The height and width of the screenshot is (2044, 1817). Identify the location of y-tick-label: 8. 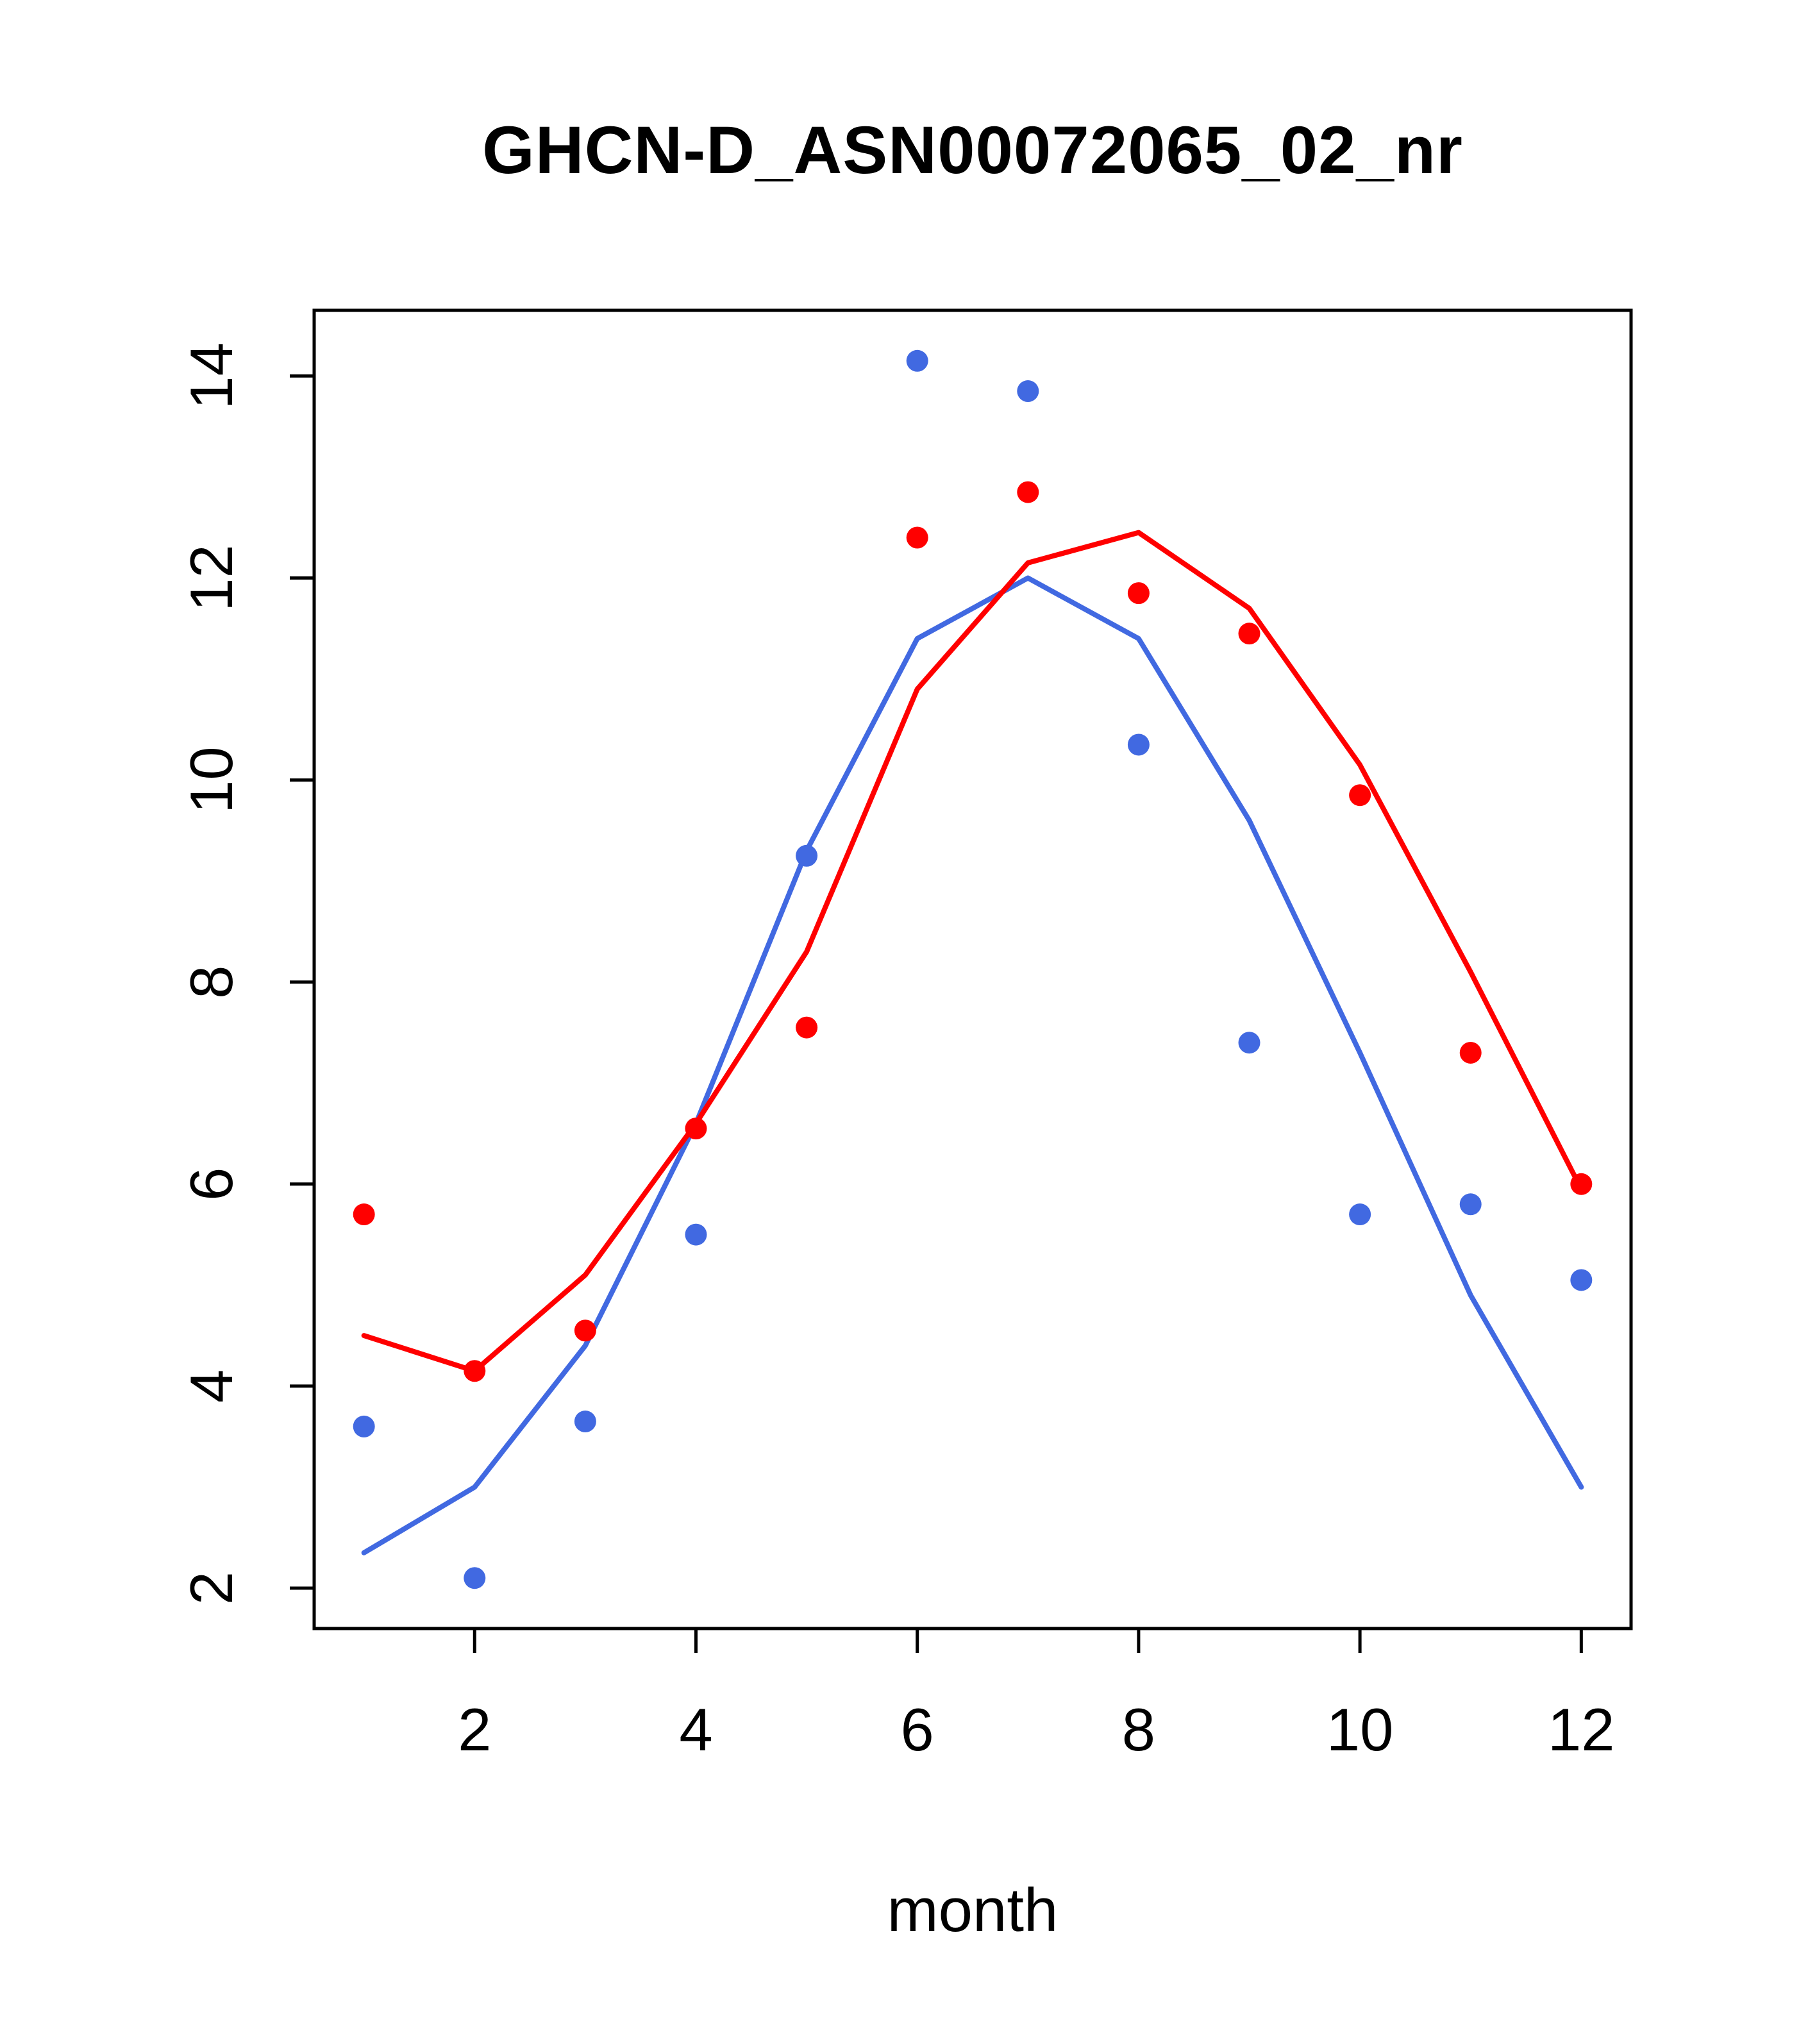
(212, 982).